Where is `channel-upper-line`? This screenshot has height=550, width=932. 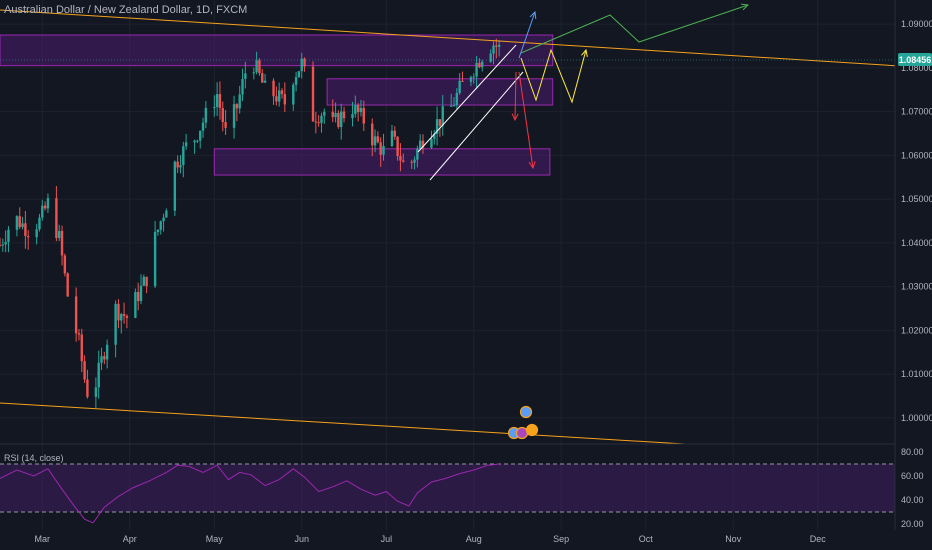
channel-upper-line is located at coordinates (467, 98).